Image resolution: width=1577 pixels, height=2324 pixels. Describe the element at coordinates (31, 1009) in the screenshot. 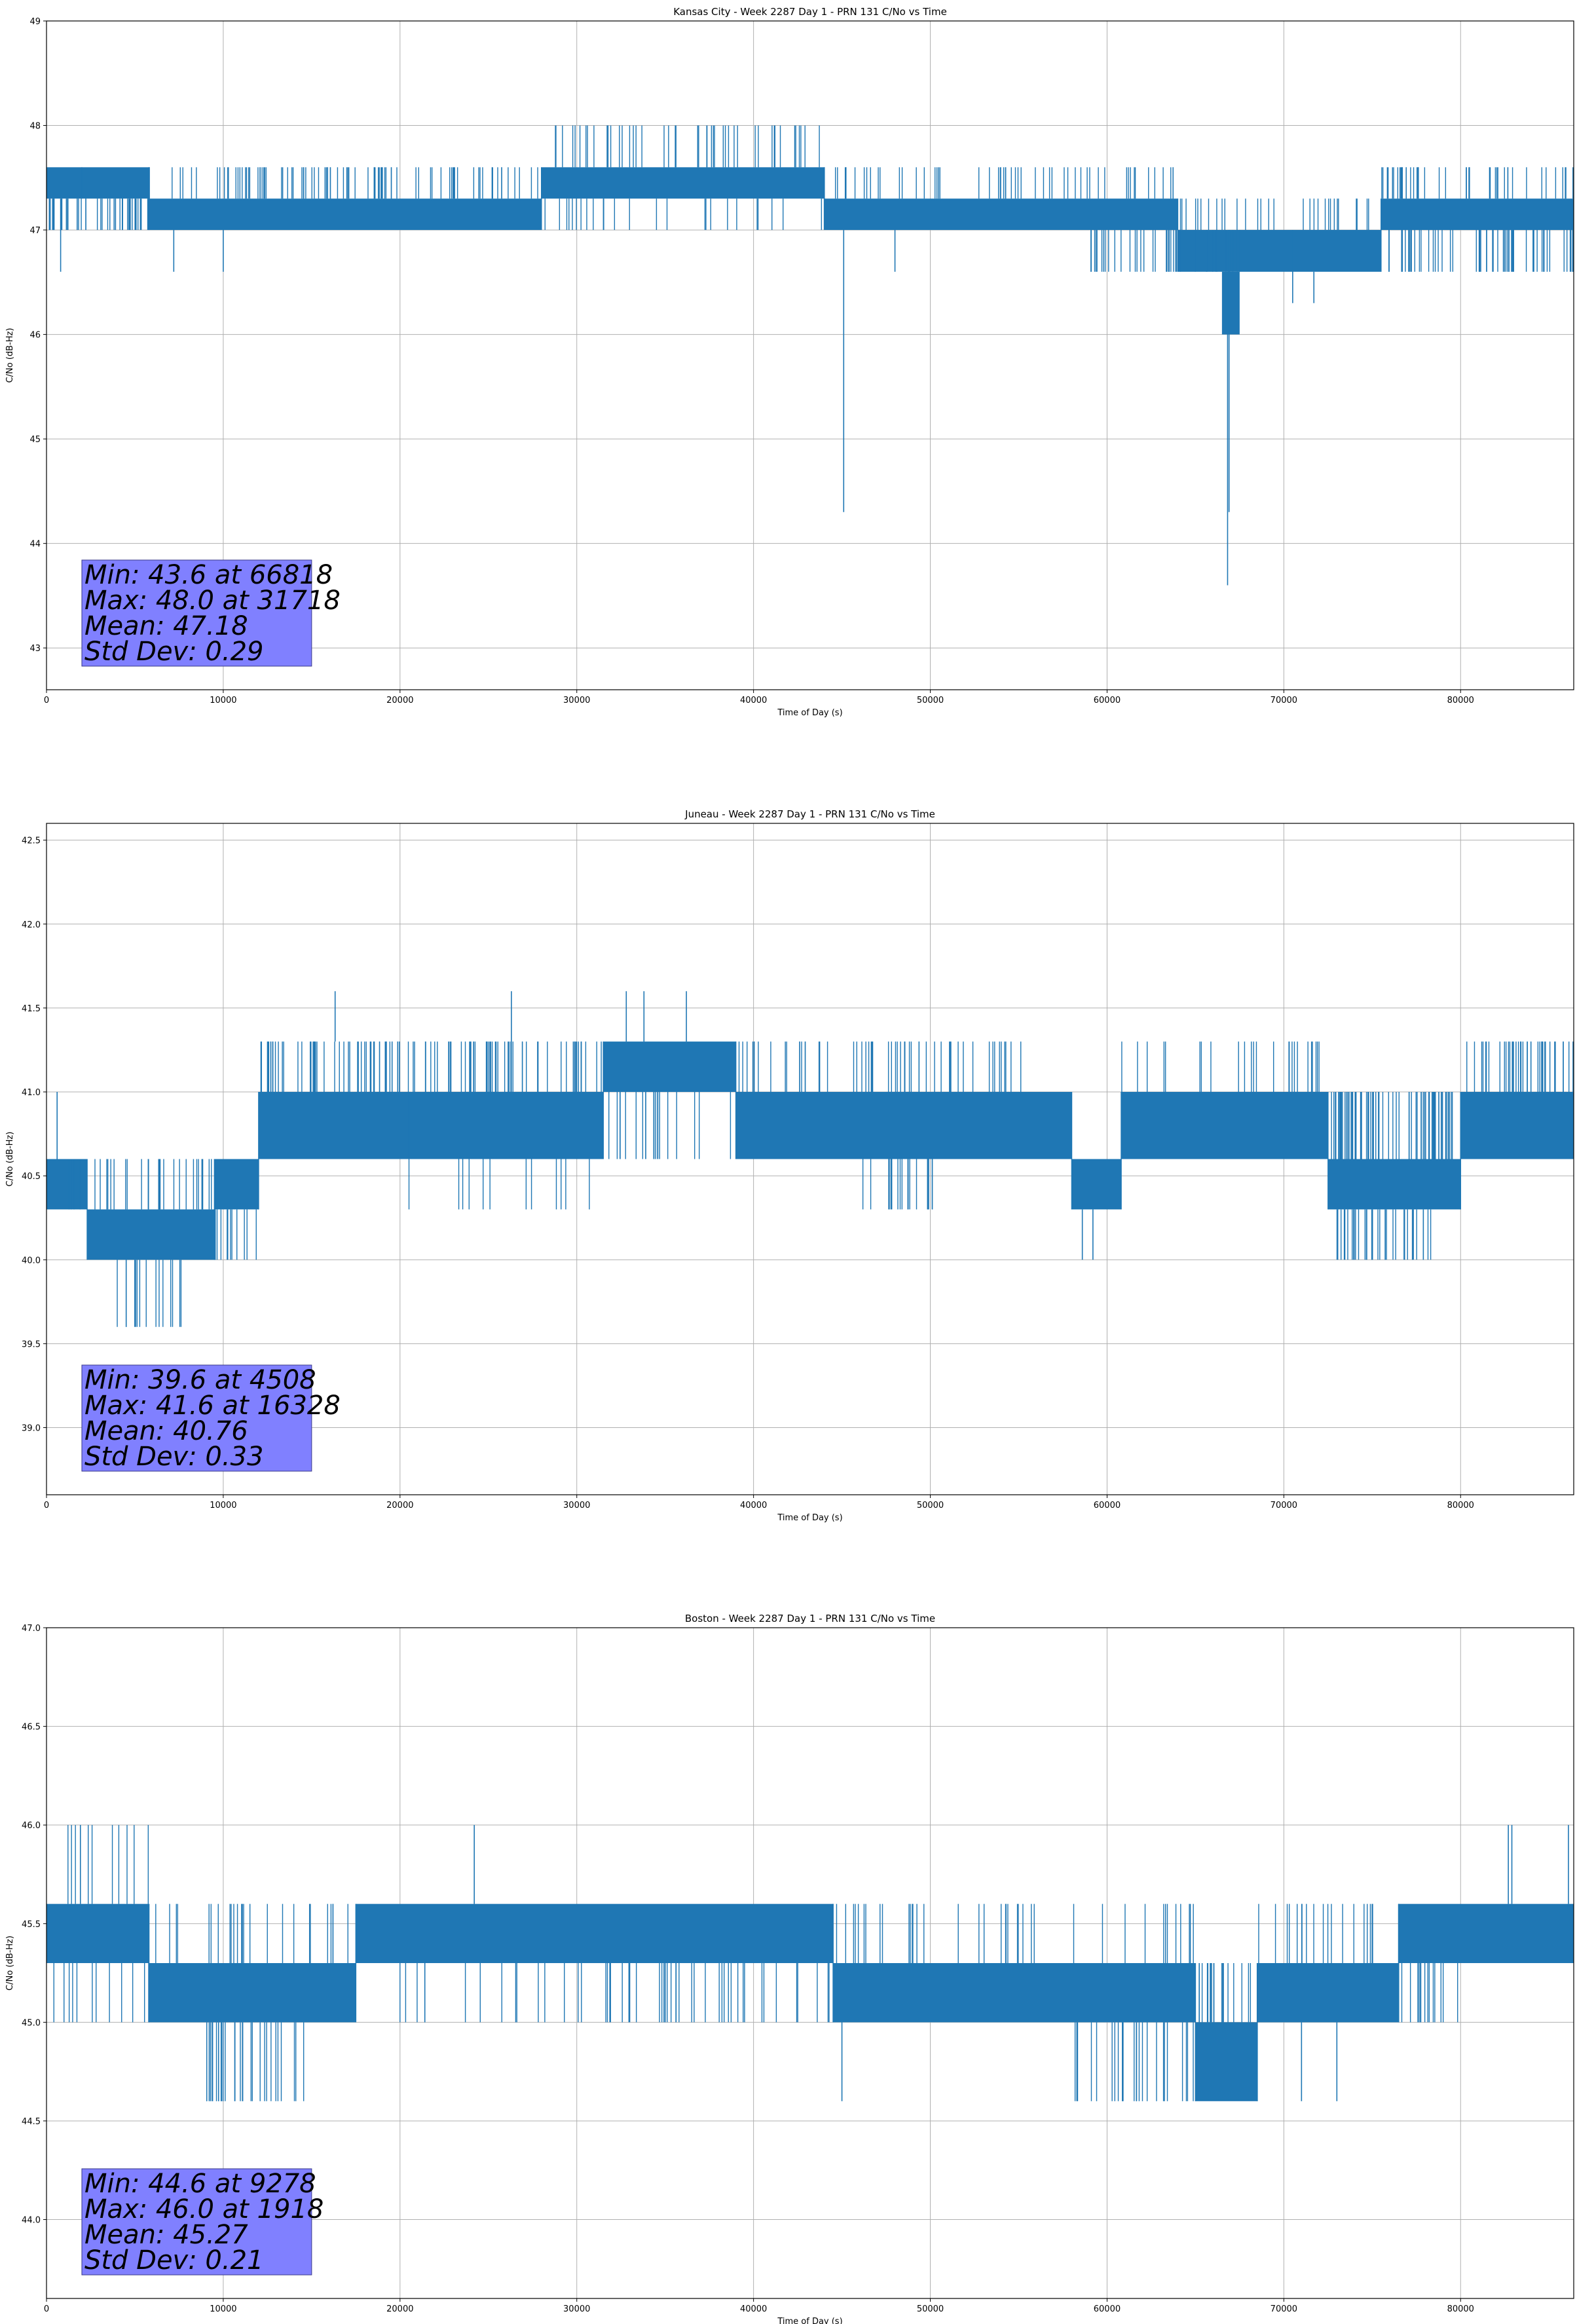

I see `y-tick-label: 41.5` at that location.